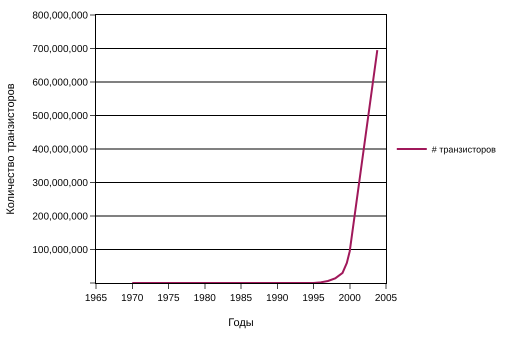  Describe the element at coordinates (96, 298) in the screenshot. I see `x-tick-label: 1965` at that location.